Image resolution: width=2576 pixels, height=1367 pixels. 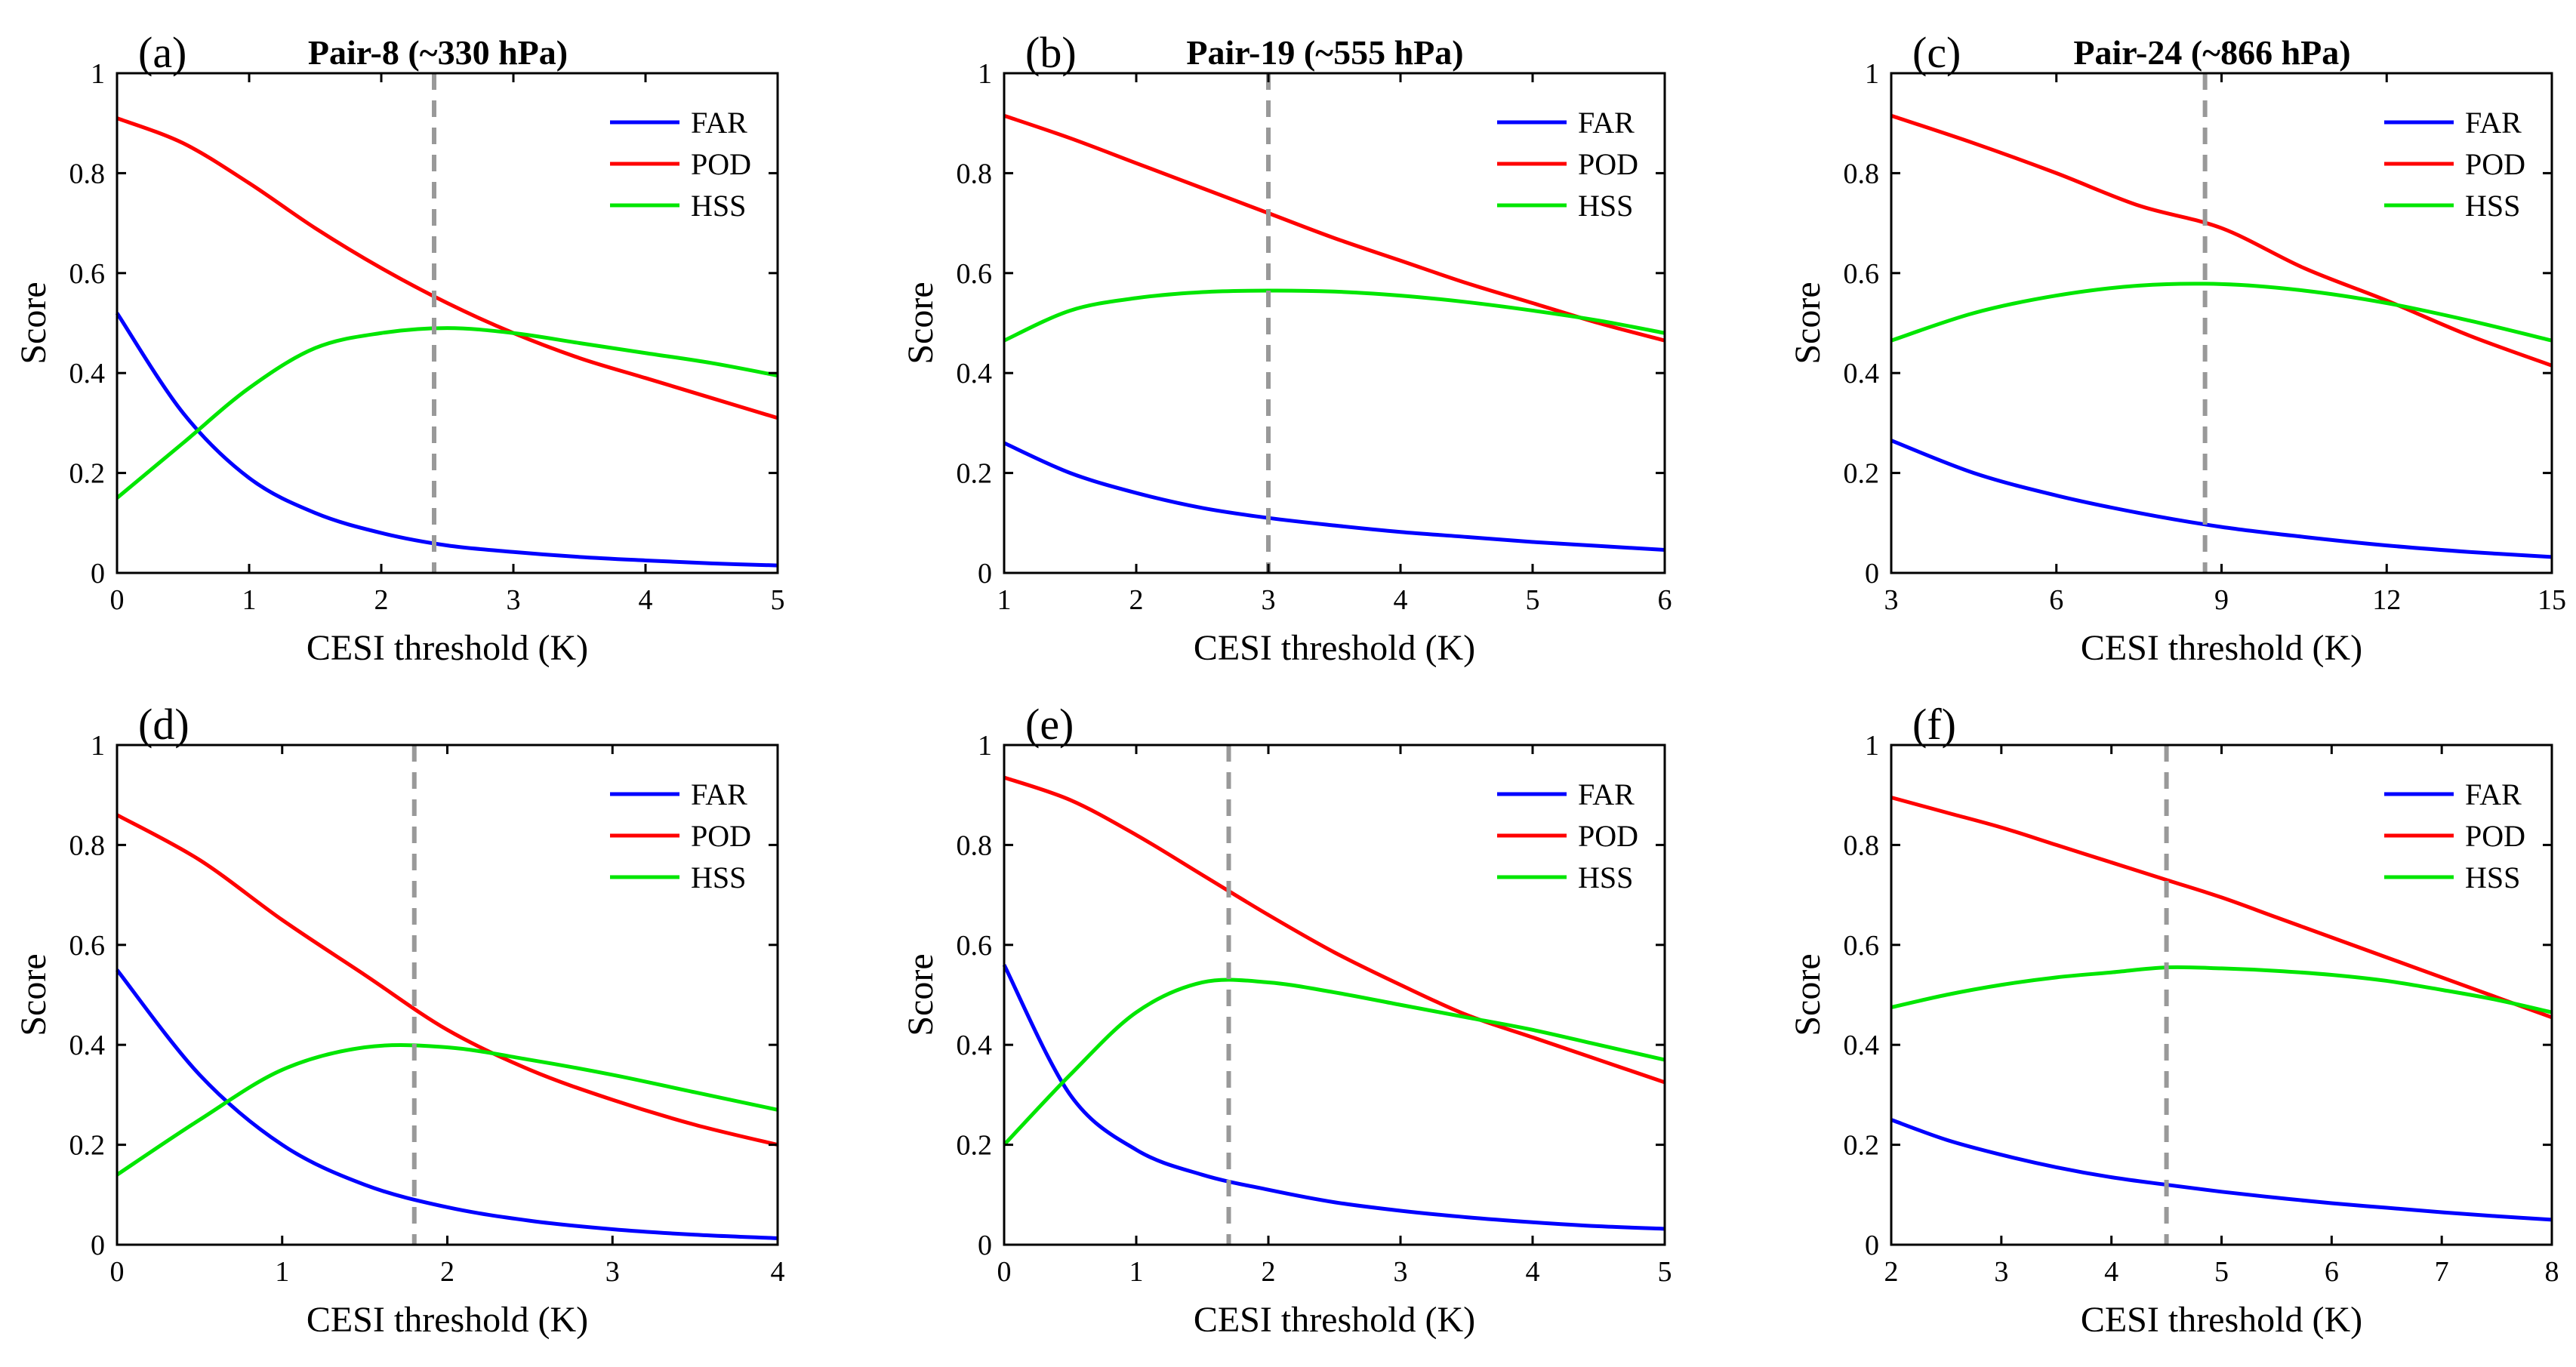 I want to click on panel-title: Pair-24 (~866 hPa), so click(x=2211, y=52).